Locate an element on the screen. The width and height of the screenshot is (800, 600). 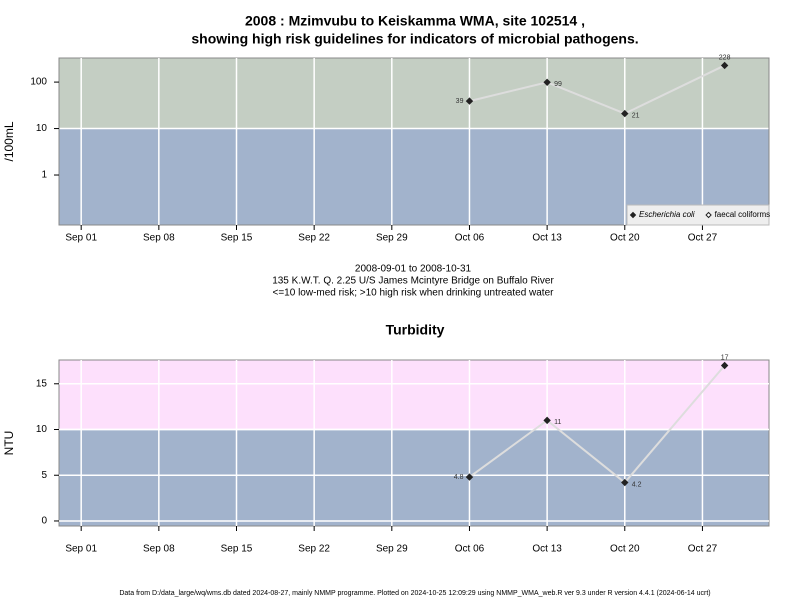
value-label: 21 is located at coordinates (636, 115).